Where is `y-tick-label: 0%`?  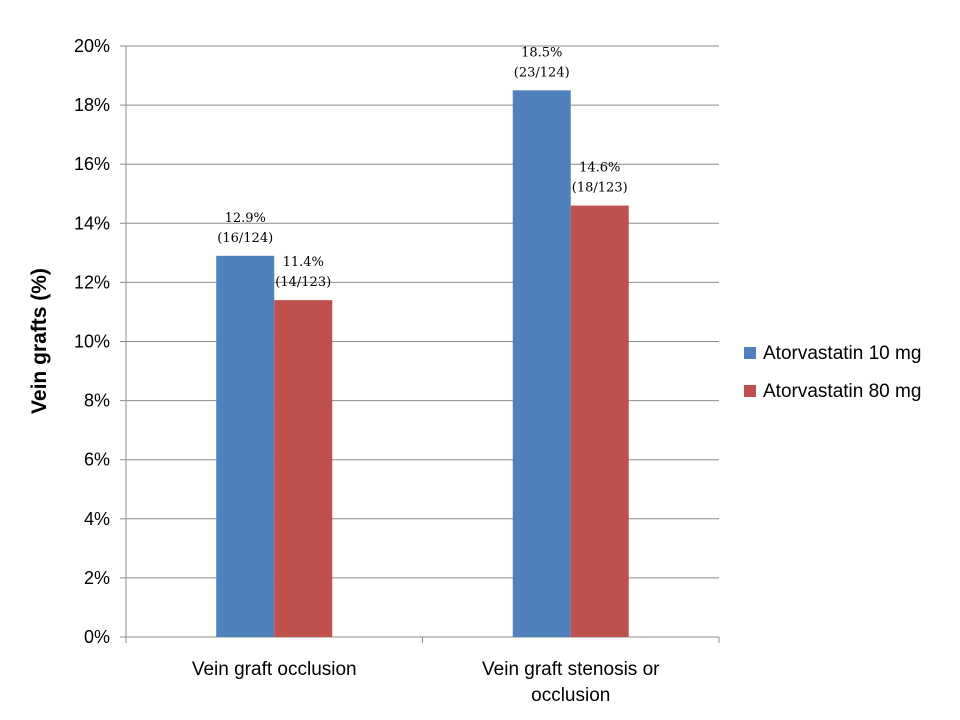 y-tick-label: 0% is located at coordinates (97, 637).